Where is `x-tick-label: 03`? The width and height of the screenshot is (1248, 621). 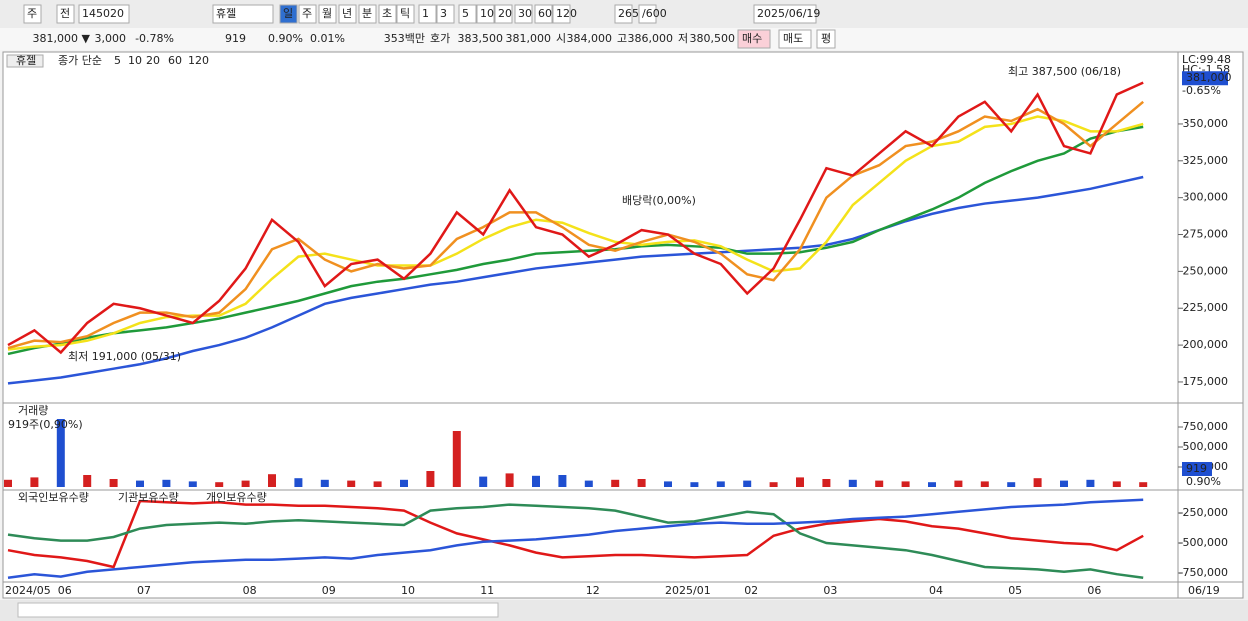
x-tick-label: 03 is located at coordinates (830, 590).